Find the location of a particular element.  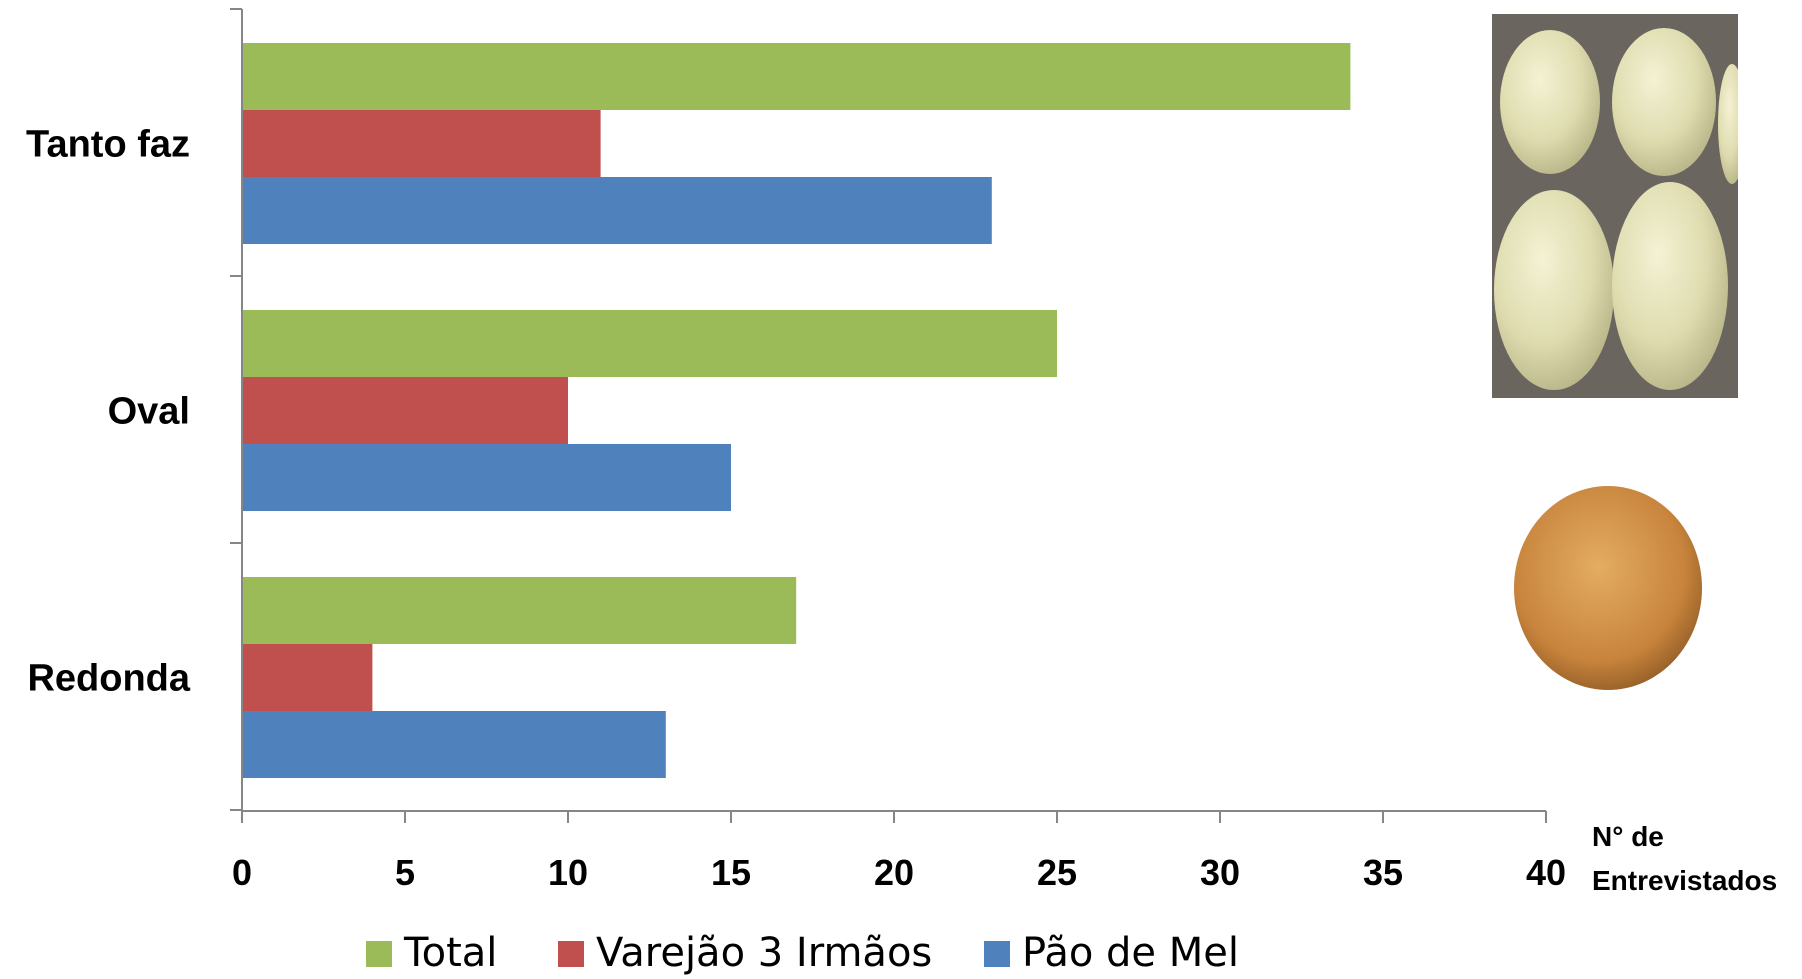

category-label: Tanto faz is located at coordinates (108, 145).